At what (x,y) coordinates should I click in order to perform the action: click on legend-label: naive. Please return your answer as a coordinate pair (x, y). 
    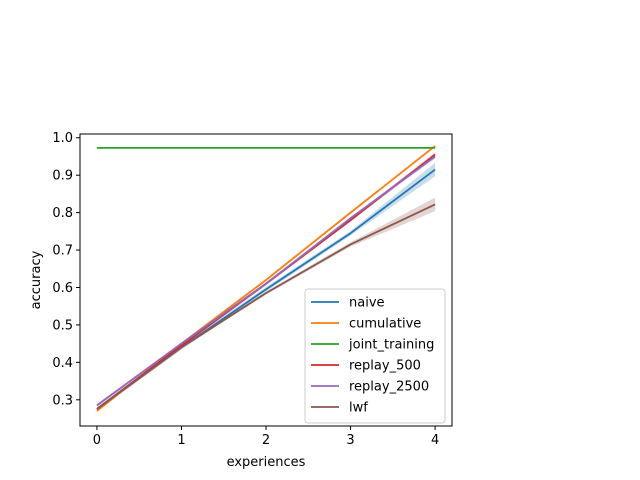
    Looking at the image, I should click on (367, 303).